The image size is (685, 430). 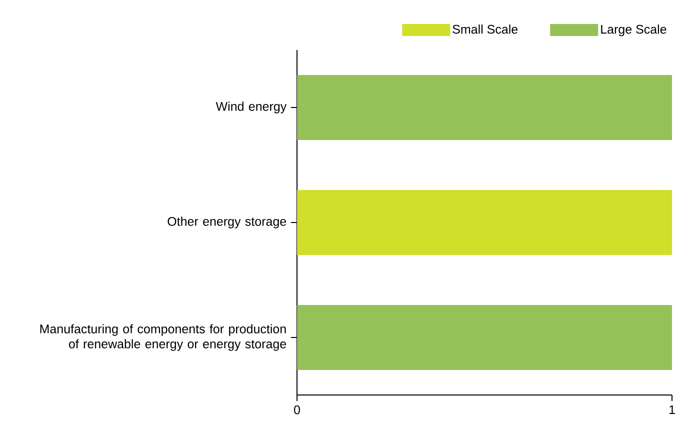 I want to click on y-tick-label: Other energy storage, so click(x=227, y=222).